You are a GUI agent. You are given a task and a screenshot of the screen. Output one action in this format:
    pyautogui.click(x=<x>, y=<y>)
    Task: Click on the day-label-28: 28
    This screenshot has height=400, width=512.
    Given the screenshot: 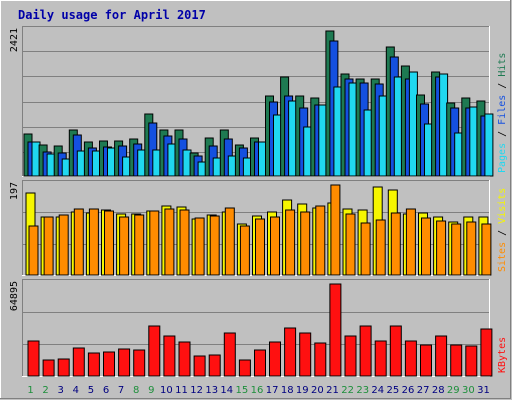 What is the action you would take?
    pyautogui.click(x=438, y=390)
    